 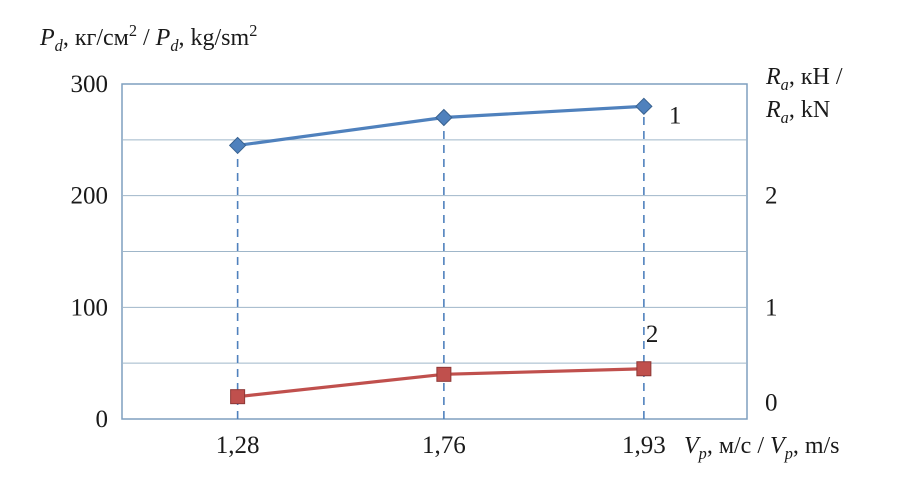 I want to click on left-tick-label: 300, so click(x=90, y=84).